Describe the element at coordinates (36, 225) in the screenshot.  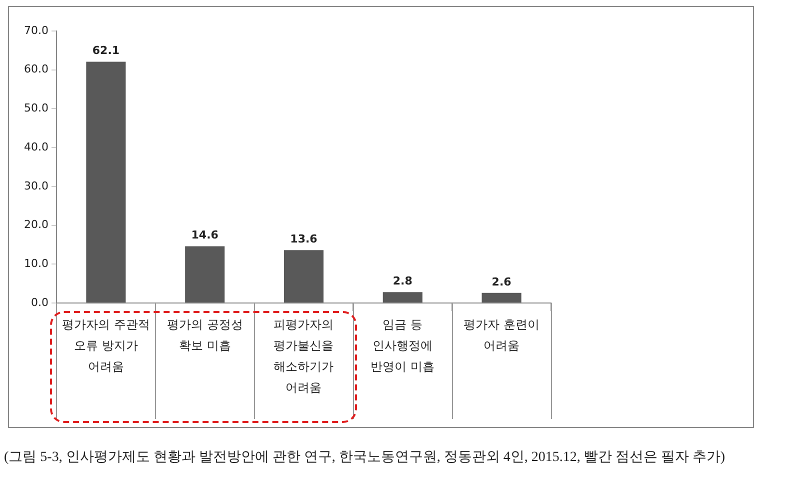
I see `y-tick-label: 20.0` at that location.